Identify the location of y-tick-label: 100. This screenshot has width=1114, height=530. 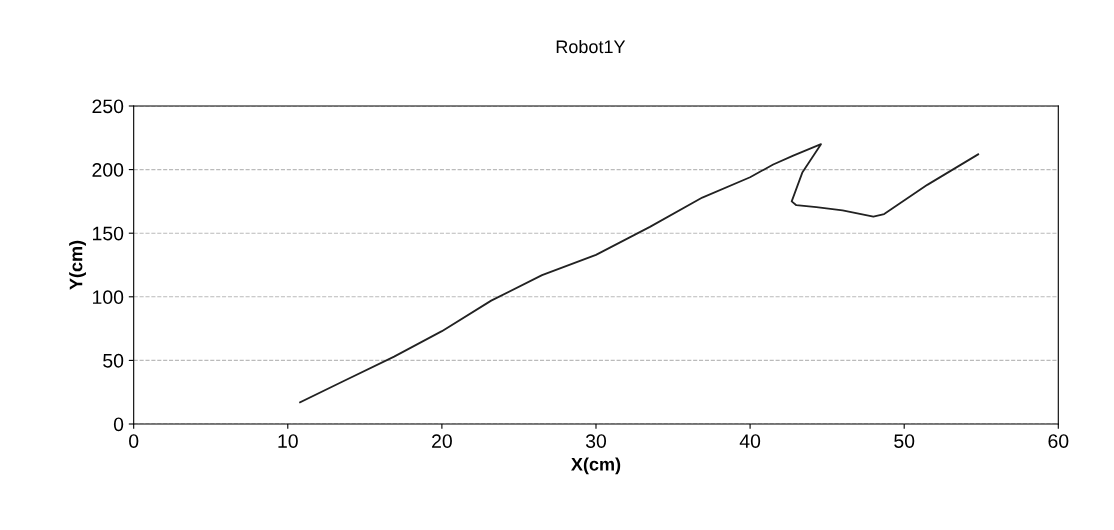
(108, 297).